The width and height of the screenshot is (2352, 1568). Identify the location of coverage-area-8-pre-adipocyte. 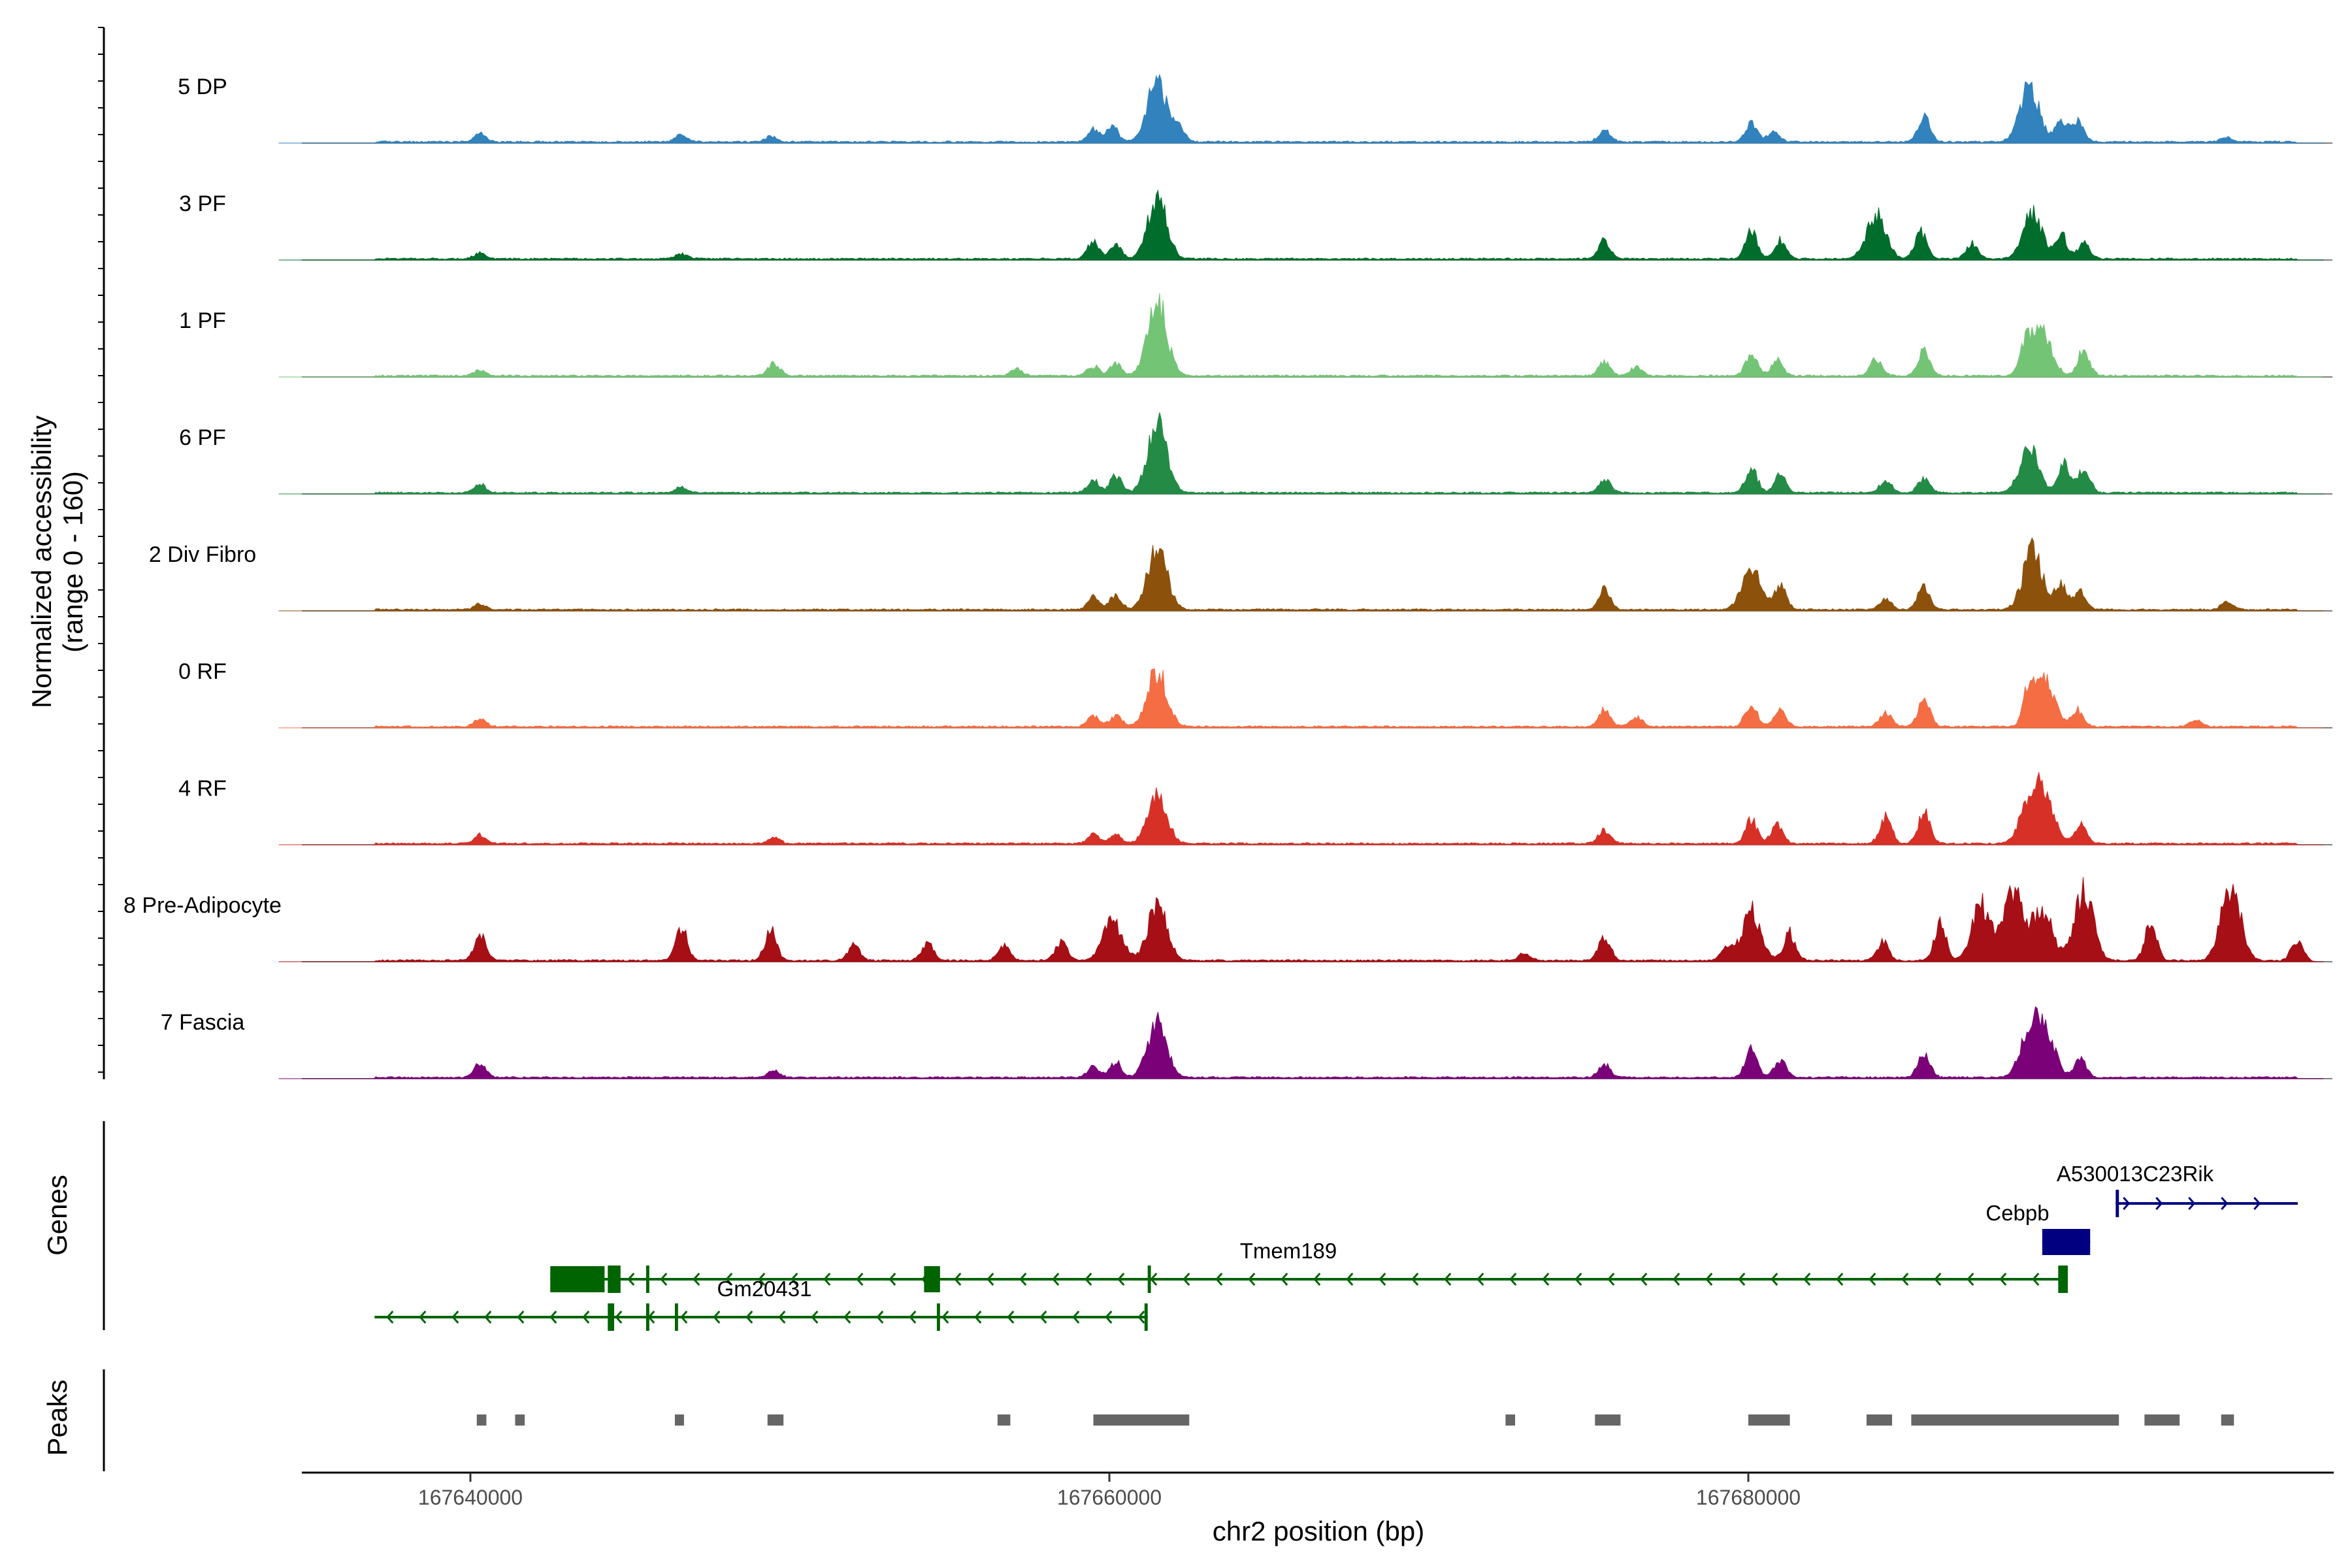
(1301, 919).